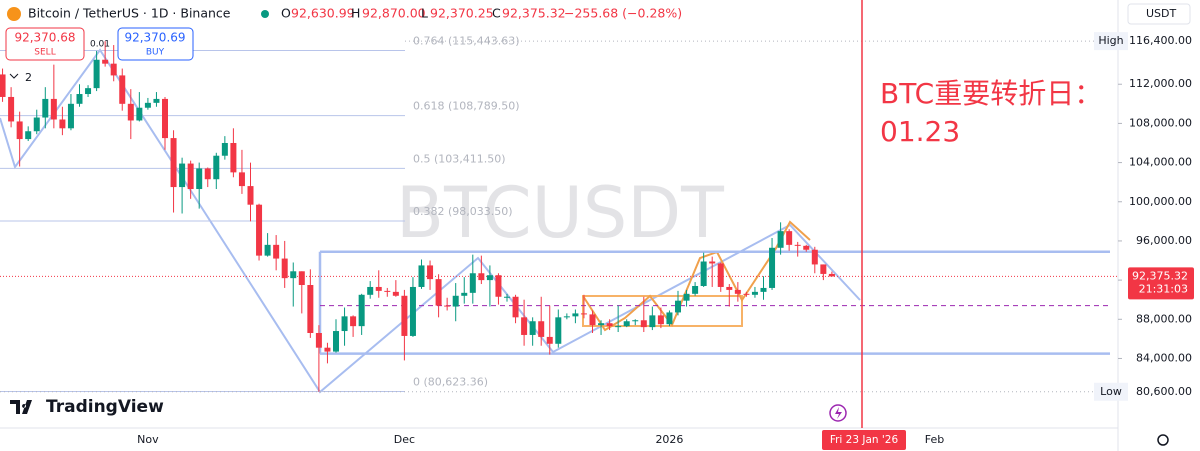  Describe the element at coordinates (1111, 391) in the screenshot. I see `marker-name: Low` at that location.